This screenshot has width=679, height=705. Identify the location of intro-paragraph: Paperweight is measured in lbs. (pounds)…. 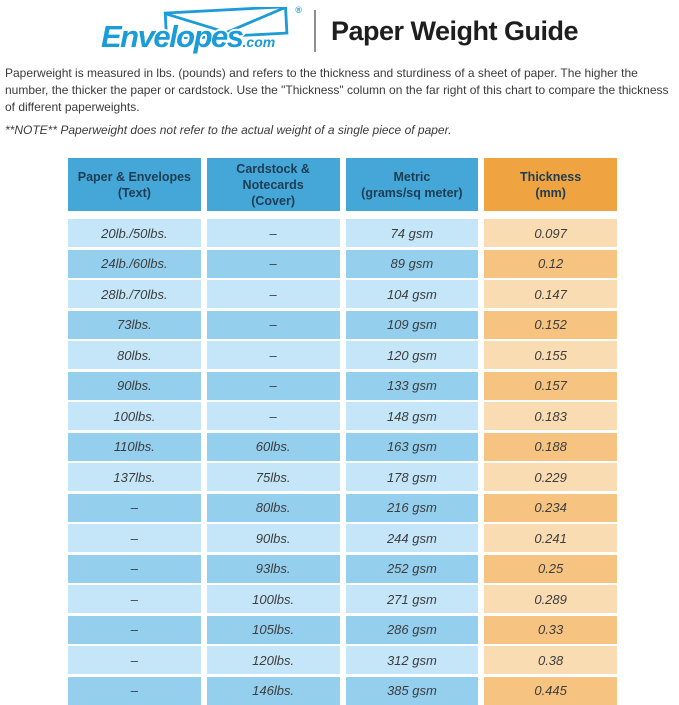
(337, 90).